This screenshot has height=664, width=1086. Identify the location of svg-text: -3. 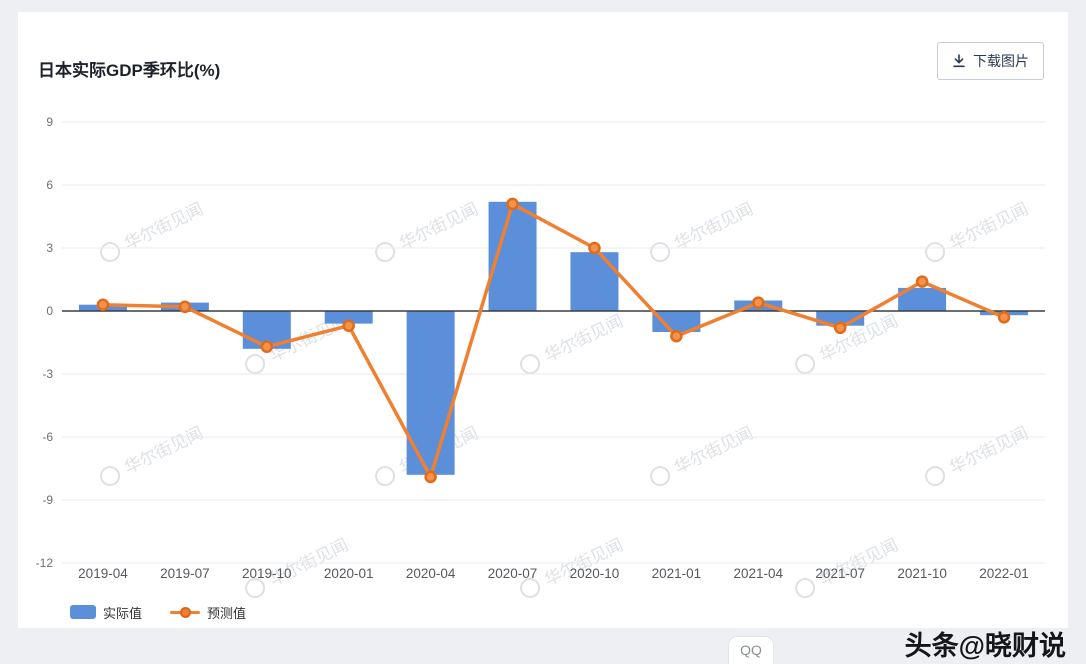
(47, 374).